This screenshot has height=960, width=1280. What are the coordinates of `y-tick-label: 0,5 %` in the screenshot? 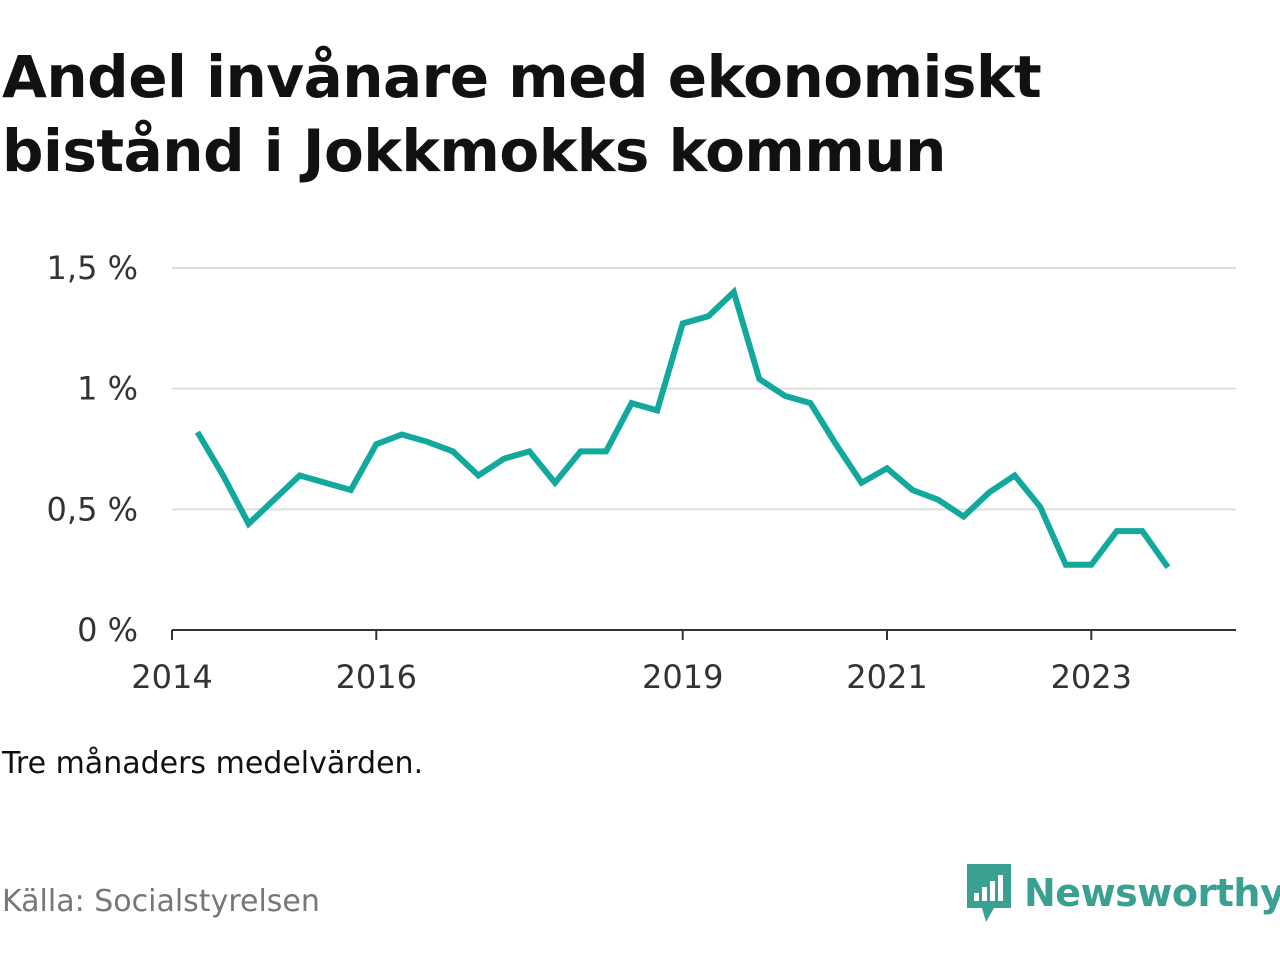 It's located at (92, 509).